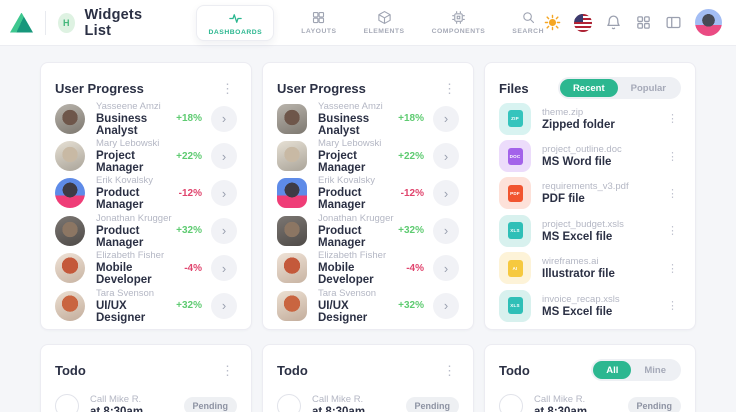 The height and width of the screenshot is (412, 736). Describe the element at coordinates (655, 370) in the screenshot. I see `filter-mine-button: Mine` at that location.